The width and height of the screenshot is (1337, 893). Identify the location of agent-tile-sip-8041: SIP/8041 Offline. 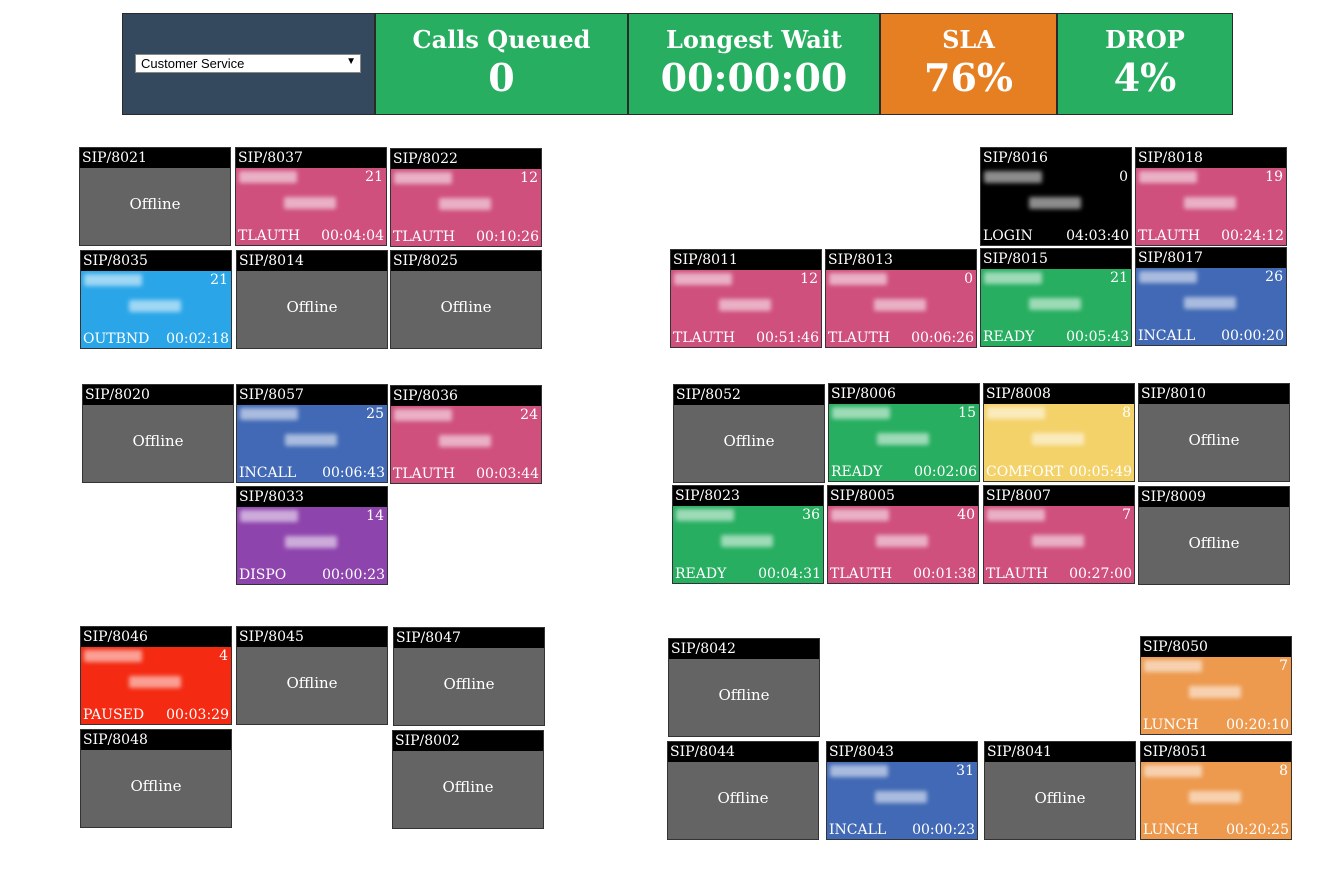
(1060, 790).